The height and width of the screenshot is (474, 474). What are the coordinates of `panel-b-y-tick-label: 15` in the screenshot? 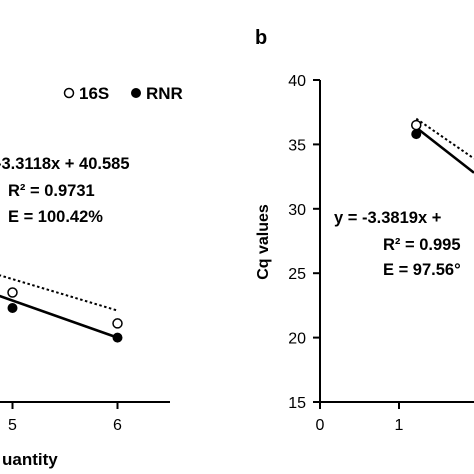 It's located at (297, 403).